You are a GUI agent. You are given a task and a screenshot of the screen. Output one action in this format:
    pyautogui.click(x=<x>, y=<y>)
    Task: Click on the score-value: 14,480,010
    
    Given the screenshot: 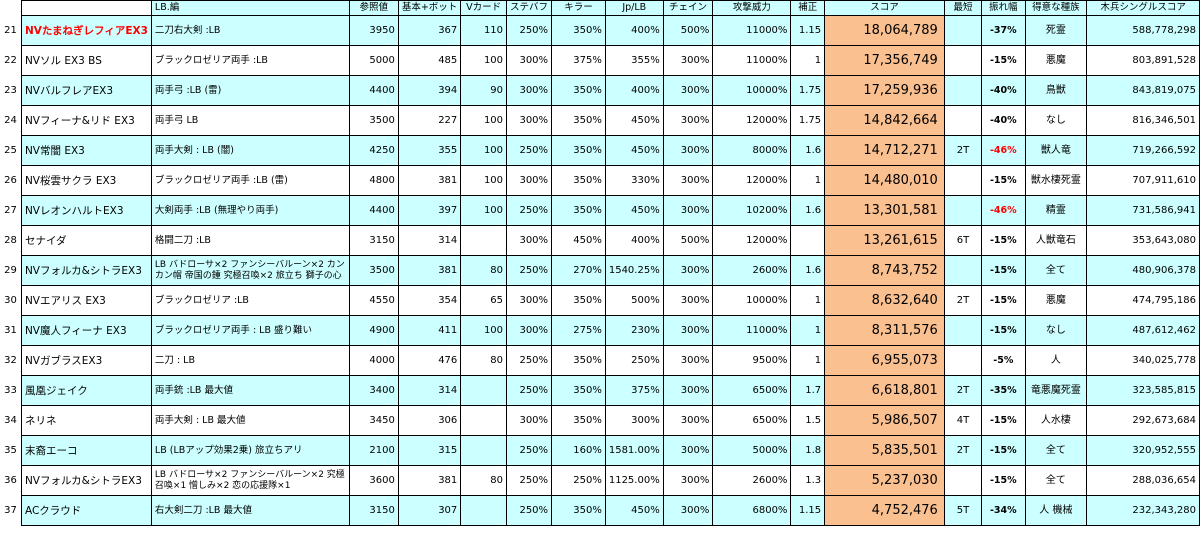 What is the action you would take?
    pyautogui.click(x=884, y=180)
    